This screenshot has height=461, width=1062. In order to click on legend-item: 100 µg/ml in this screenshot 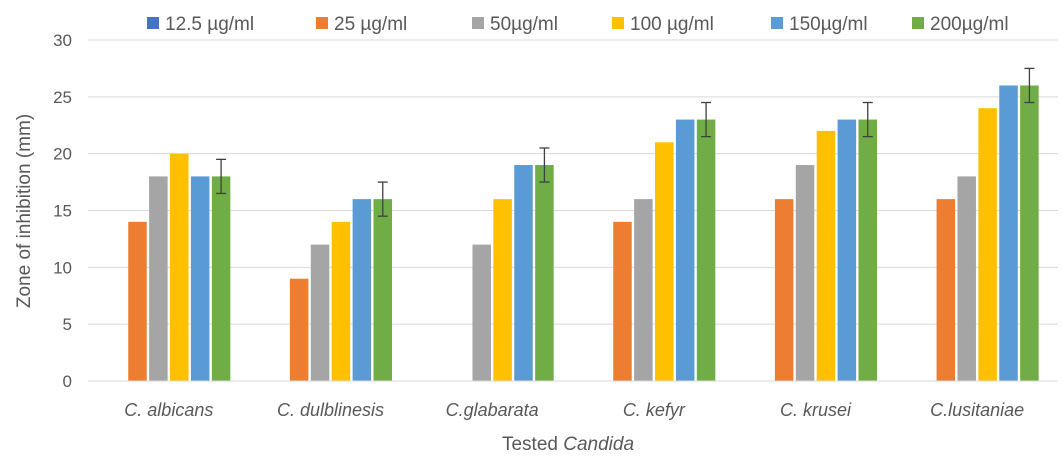, I will do `click(663, 24)`.